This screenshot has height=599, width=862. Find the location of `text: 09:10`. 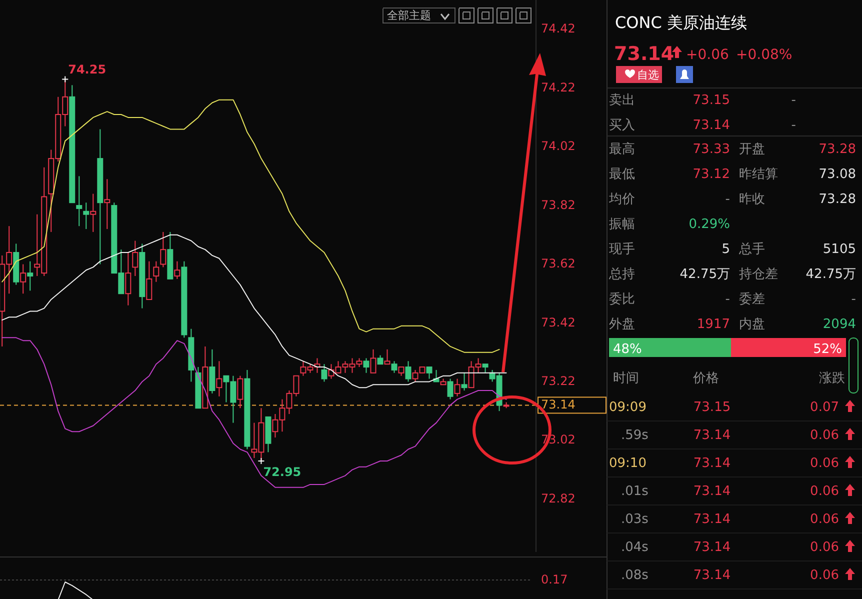

text: 09:10 is located at coordinates (627, 463).